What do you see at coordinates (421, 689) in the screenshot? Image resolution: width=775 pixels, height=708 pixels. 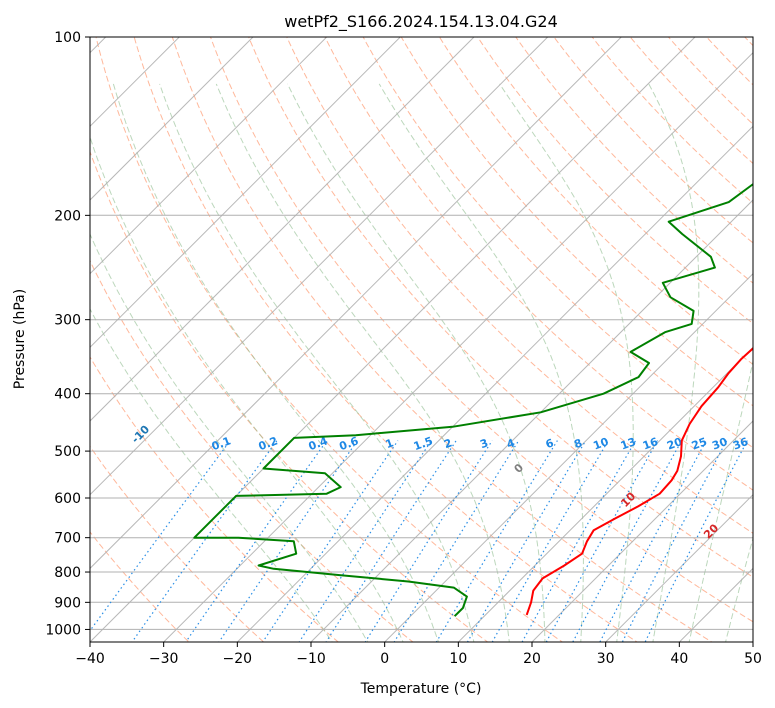 I see `x-axis-label: Temperature (°C)` at bounding box center [421, 689].